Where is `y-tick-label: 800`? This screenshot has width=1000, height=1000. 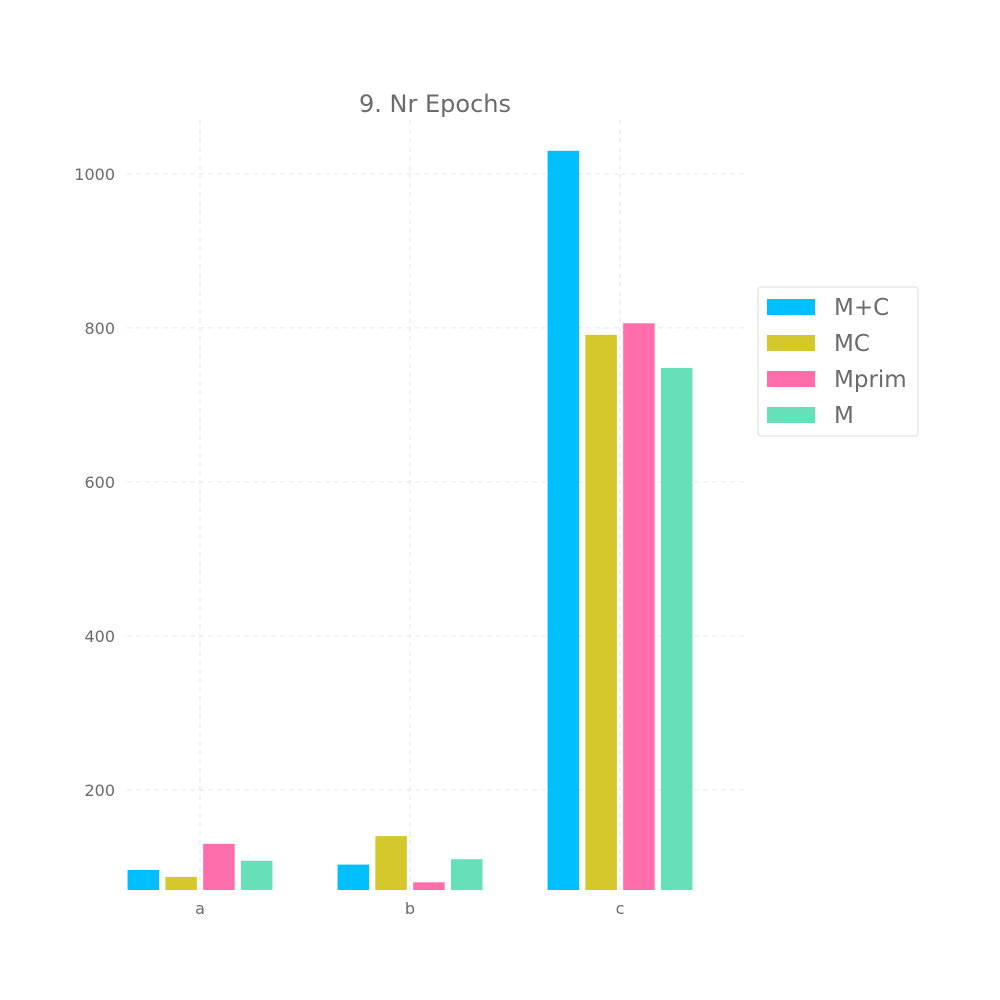 y-tick-label: 800 is located at coordinates (99, 328).